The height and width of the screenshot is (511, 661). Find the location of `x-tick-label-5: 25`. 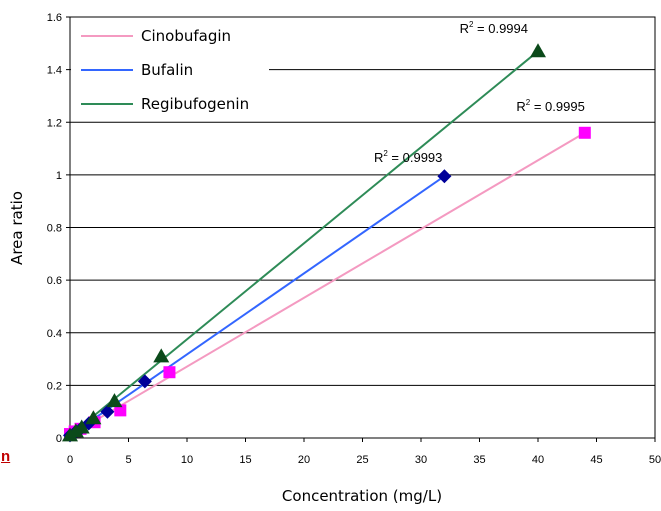

x-tick-label-5: 25 is located at coordinates (362, 460).